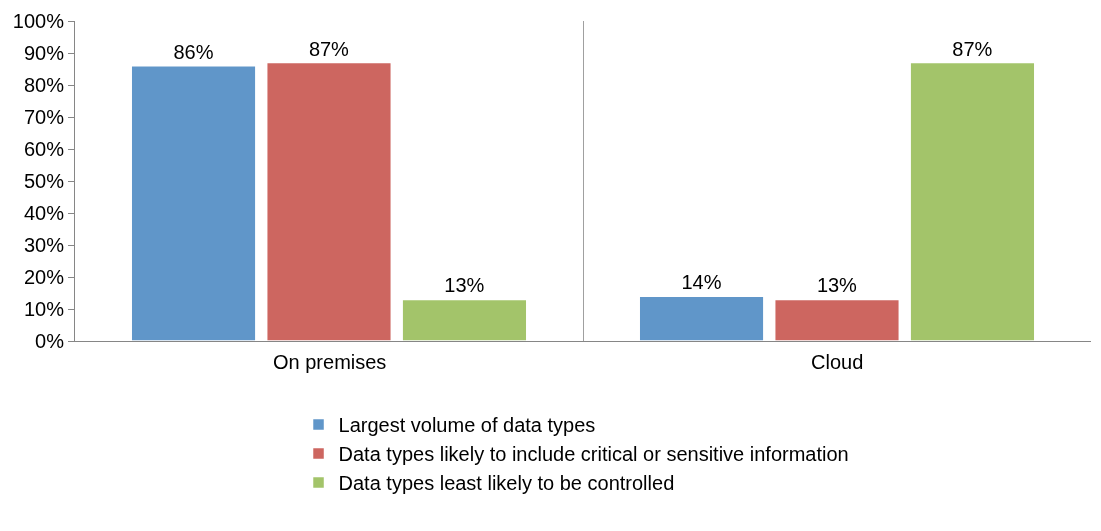  What do you see at coordinates (44, 309) in the screenshot?
I see `y-tick-label: 10%` at bounding box center [44, 309].